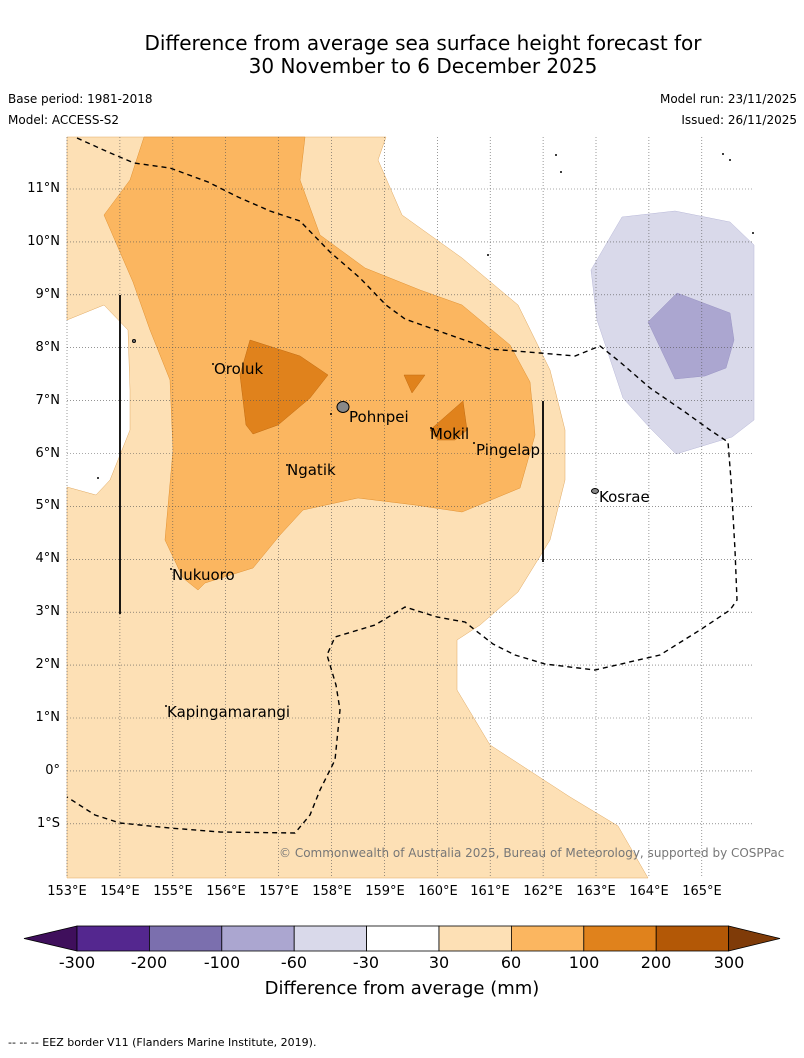  What do you see at coordinates (48, 664) in the screenshot?
I see `lat-label: 2°N` at bounding box center [48, 664].